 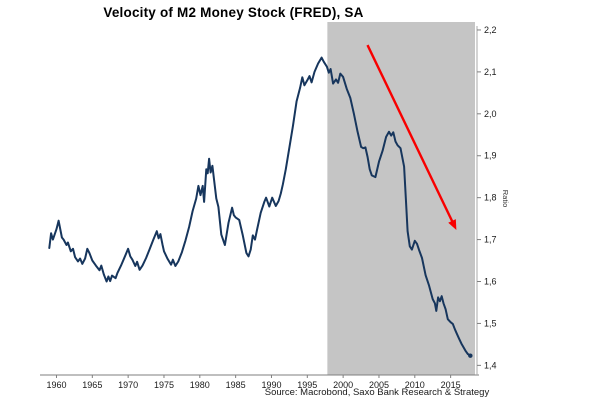 I want to click on y-tick-label: 1,9, so click(x=490, y=156).